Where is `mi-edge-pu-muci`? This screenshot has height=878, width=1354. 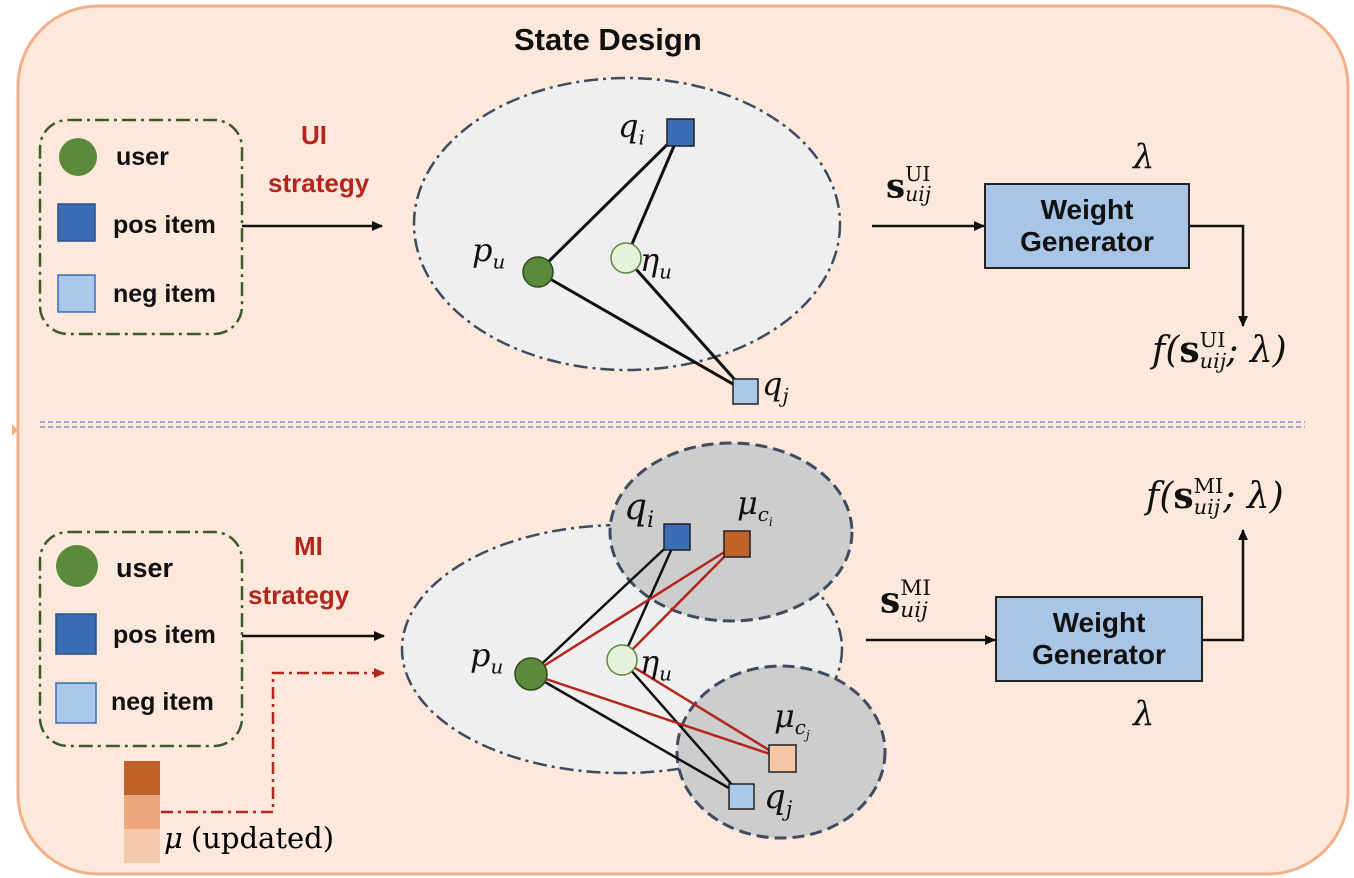
mi-edge-pu-muci is located at coordinates (634, 609).